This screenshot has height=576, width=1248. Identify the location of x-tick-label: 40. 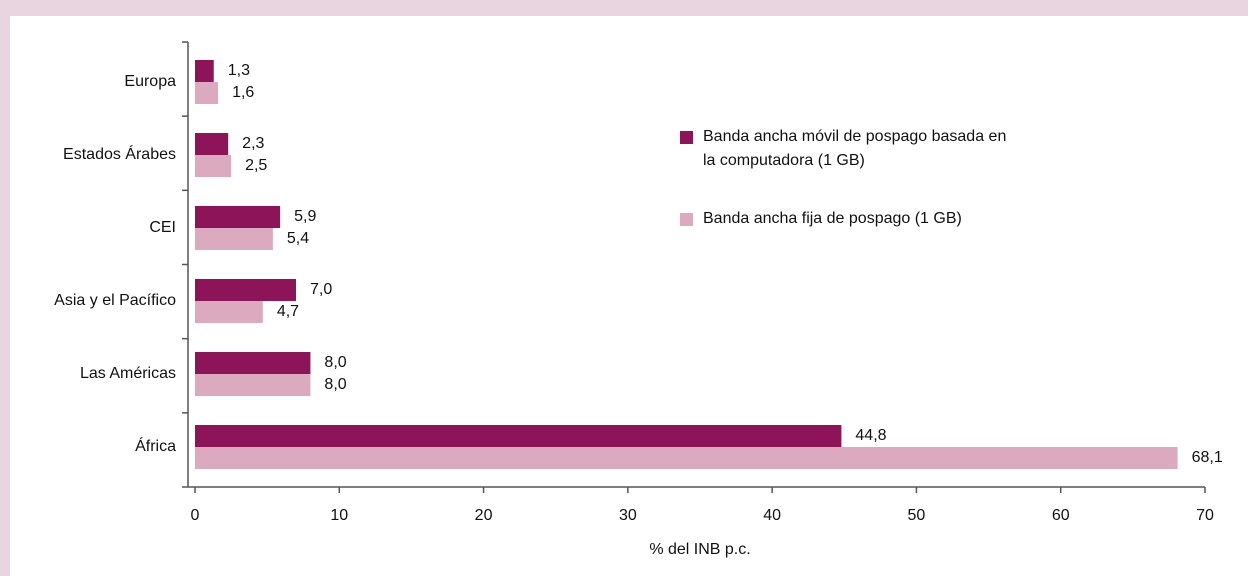
(772, 515).